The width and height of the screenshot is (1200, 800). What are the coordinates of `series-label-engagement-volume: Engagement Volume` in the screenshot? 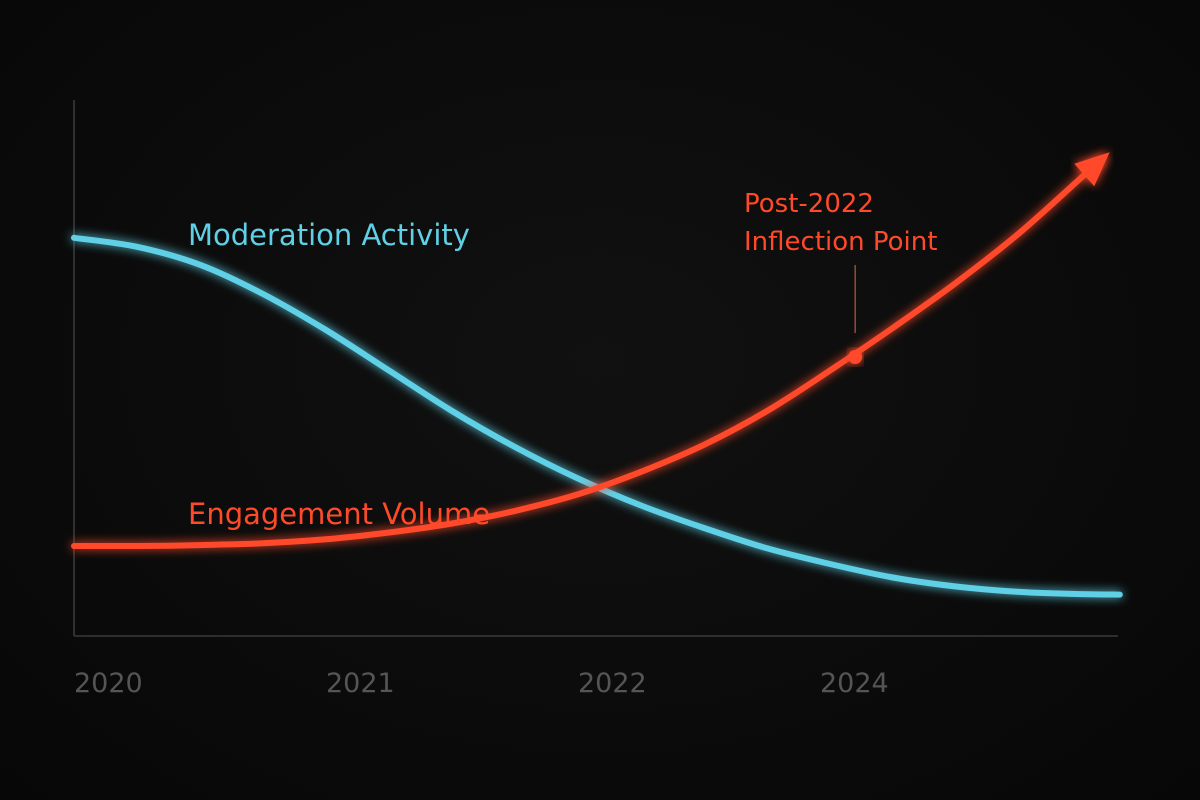 It's located at (339, 514).